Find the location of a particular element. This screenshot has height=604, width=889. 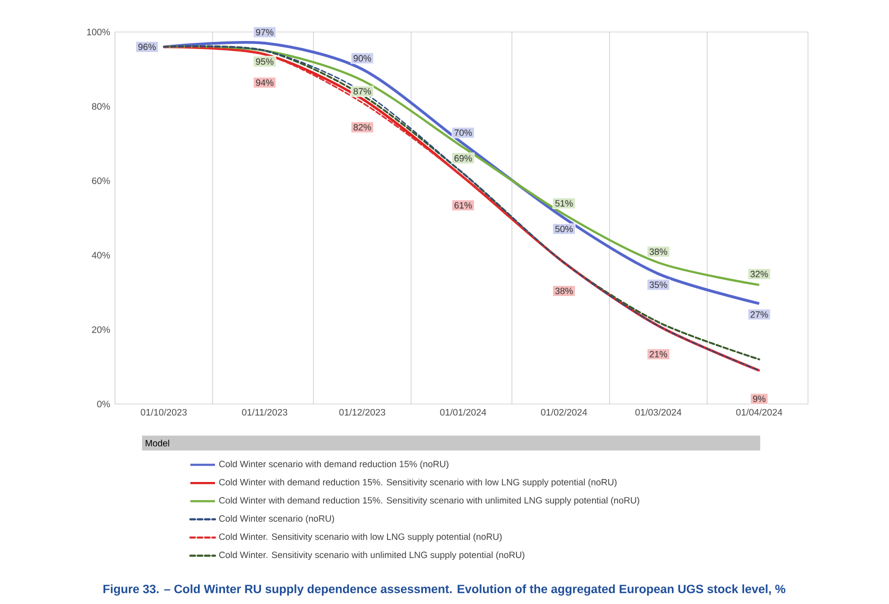

y-tick-label: 0% is located at coordinates (103, 404).